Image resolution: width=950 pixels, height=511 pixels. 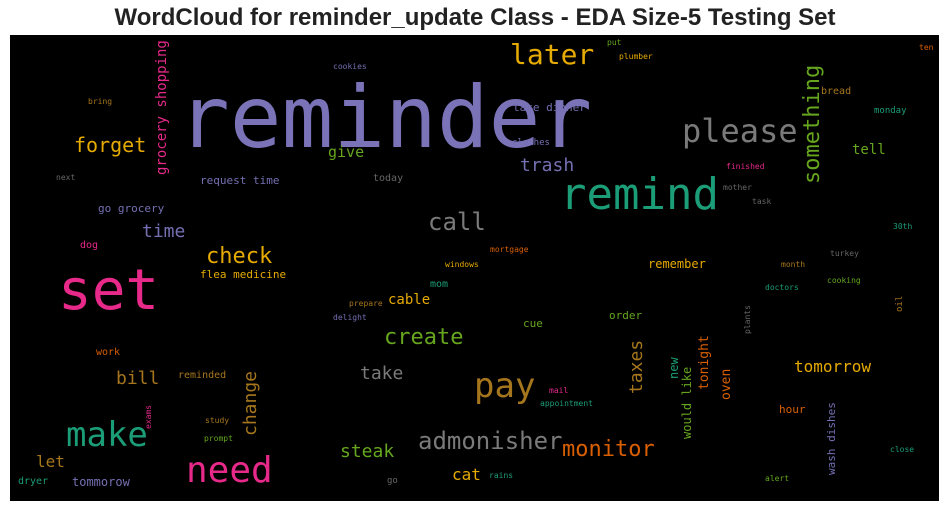 I want to click on cloud-word: flea medicine, so click(x=243, y=274).